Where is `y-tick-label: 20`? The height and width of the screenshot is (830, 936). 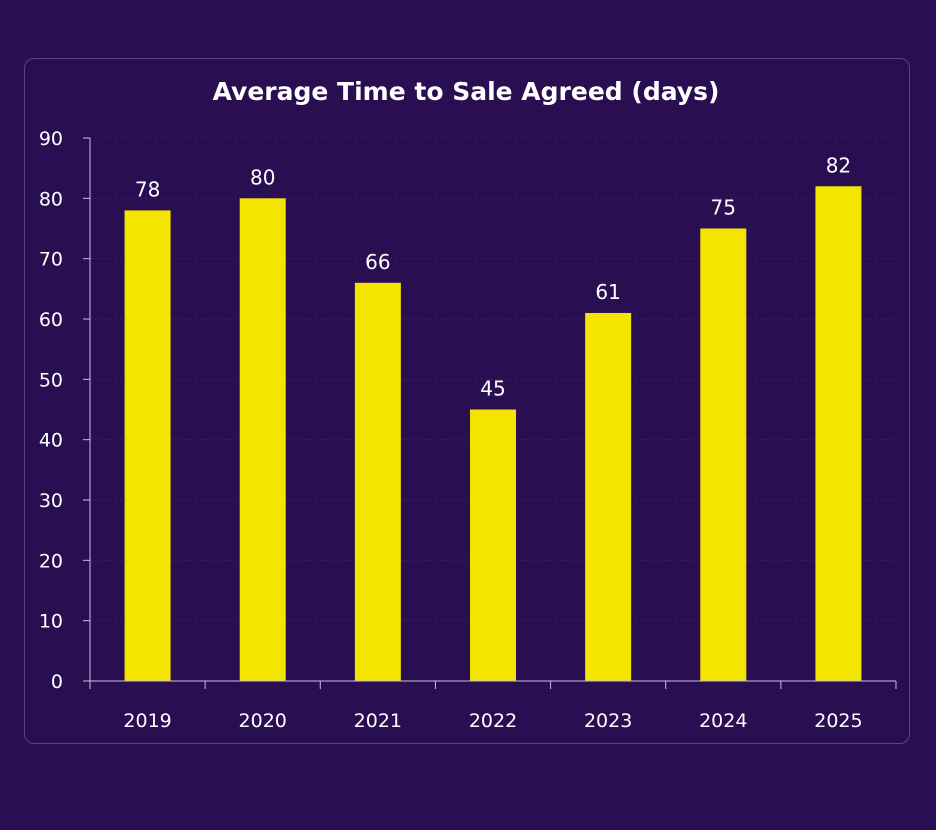
y-tick-label: 20 is located at coordinates (51, 561).